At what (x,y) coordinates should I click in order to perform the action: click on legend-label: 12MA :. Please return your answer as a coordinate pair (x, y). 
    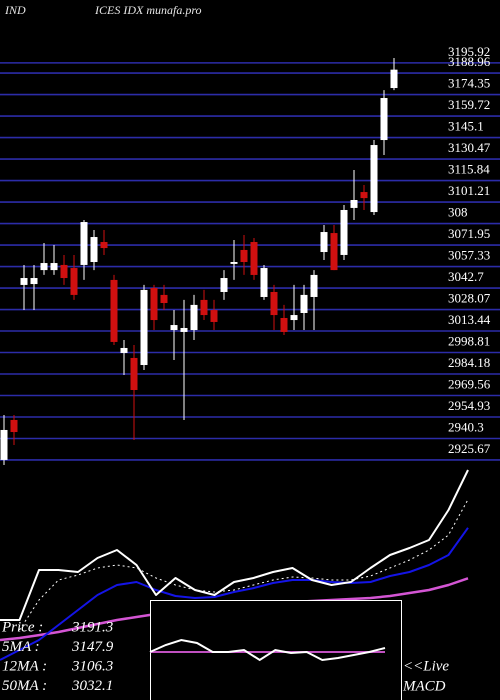
    Looking at the image, I should click on (24, 666).